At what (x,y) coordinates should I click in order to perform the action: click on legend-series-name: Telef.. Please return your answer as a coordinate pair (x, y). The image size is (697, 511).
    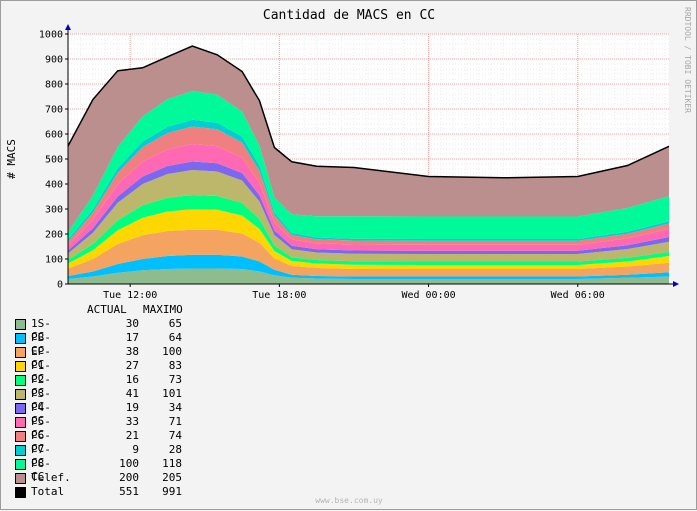
    Looking at the image, I should click on (51, 477).